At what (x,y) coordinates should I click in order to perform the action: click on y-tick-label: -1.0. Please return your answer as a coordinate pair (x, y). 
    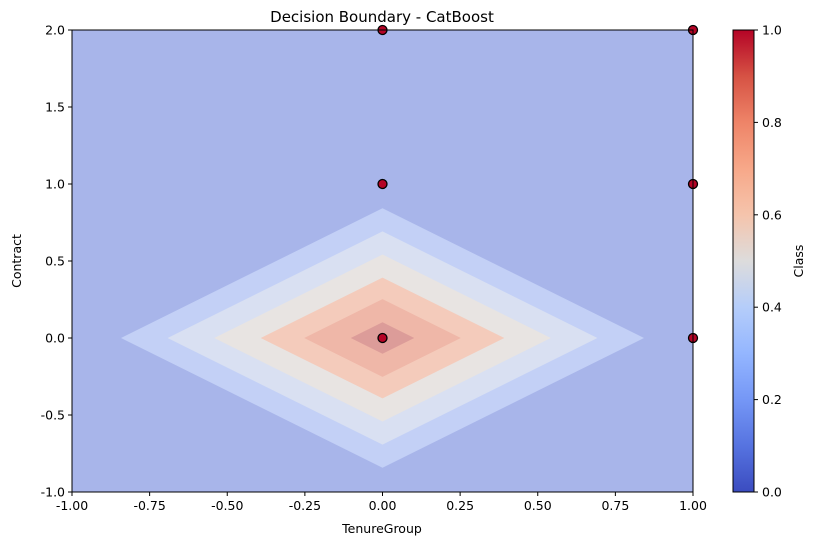
    Looking at the image, I should click on (53, 492).